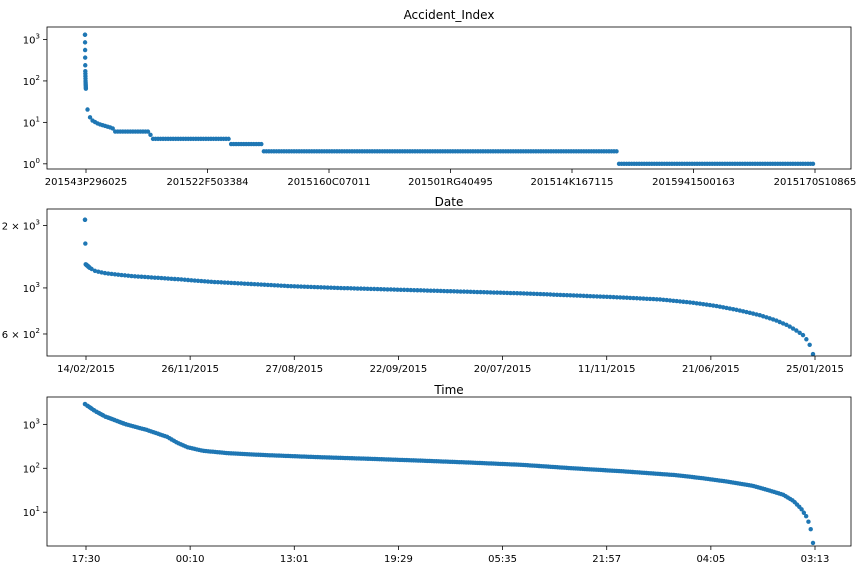 The image size is (856, 568). Describe the element at coordinates (451, 555) in the screenshot. I see `x-axis: 17:30 00:10 13:01 19:29 05:35 21:57 04:05 03:13` at that location.